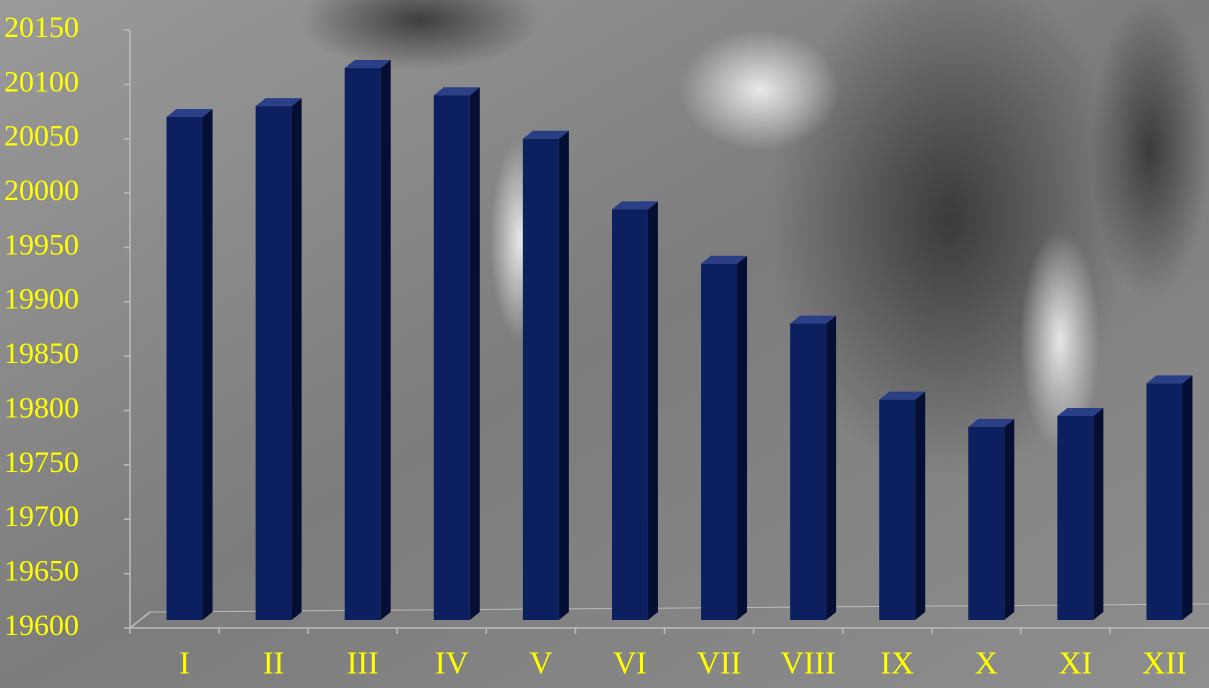 The width and height of the screenshot is (1209, 688). What do you see at coordinates (273, 662) in the screenshot?
I see `x-tick-label: II` at bounding box center [273, 662].